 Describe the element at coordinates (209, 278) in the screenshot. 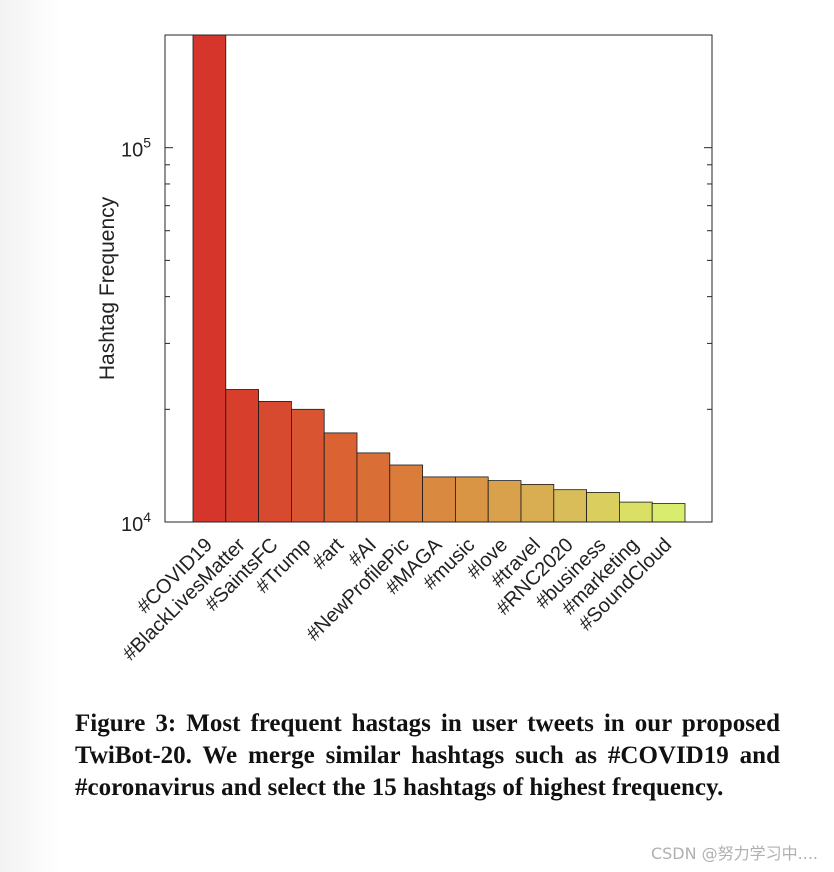

I see `bar-covid19` at that location.